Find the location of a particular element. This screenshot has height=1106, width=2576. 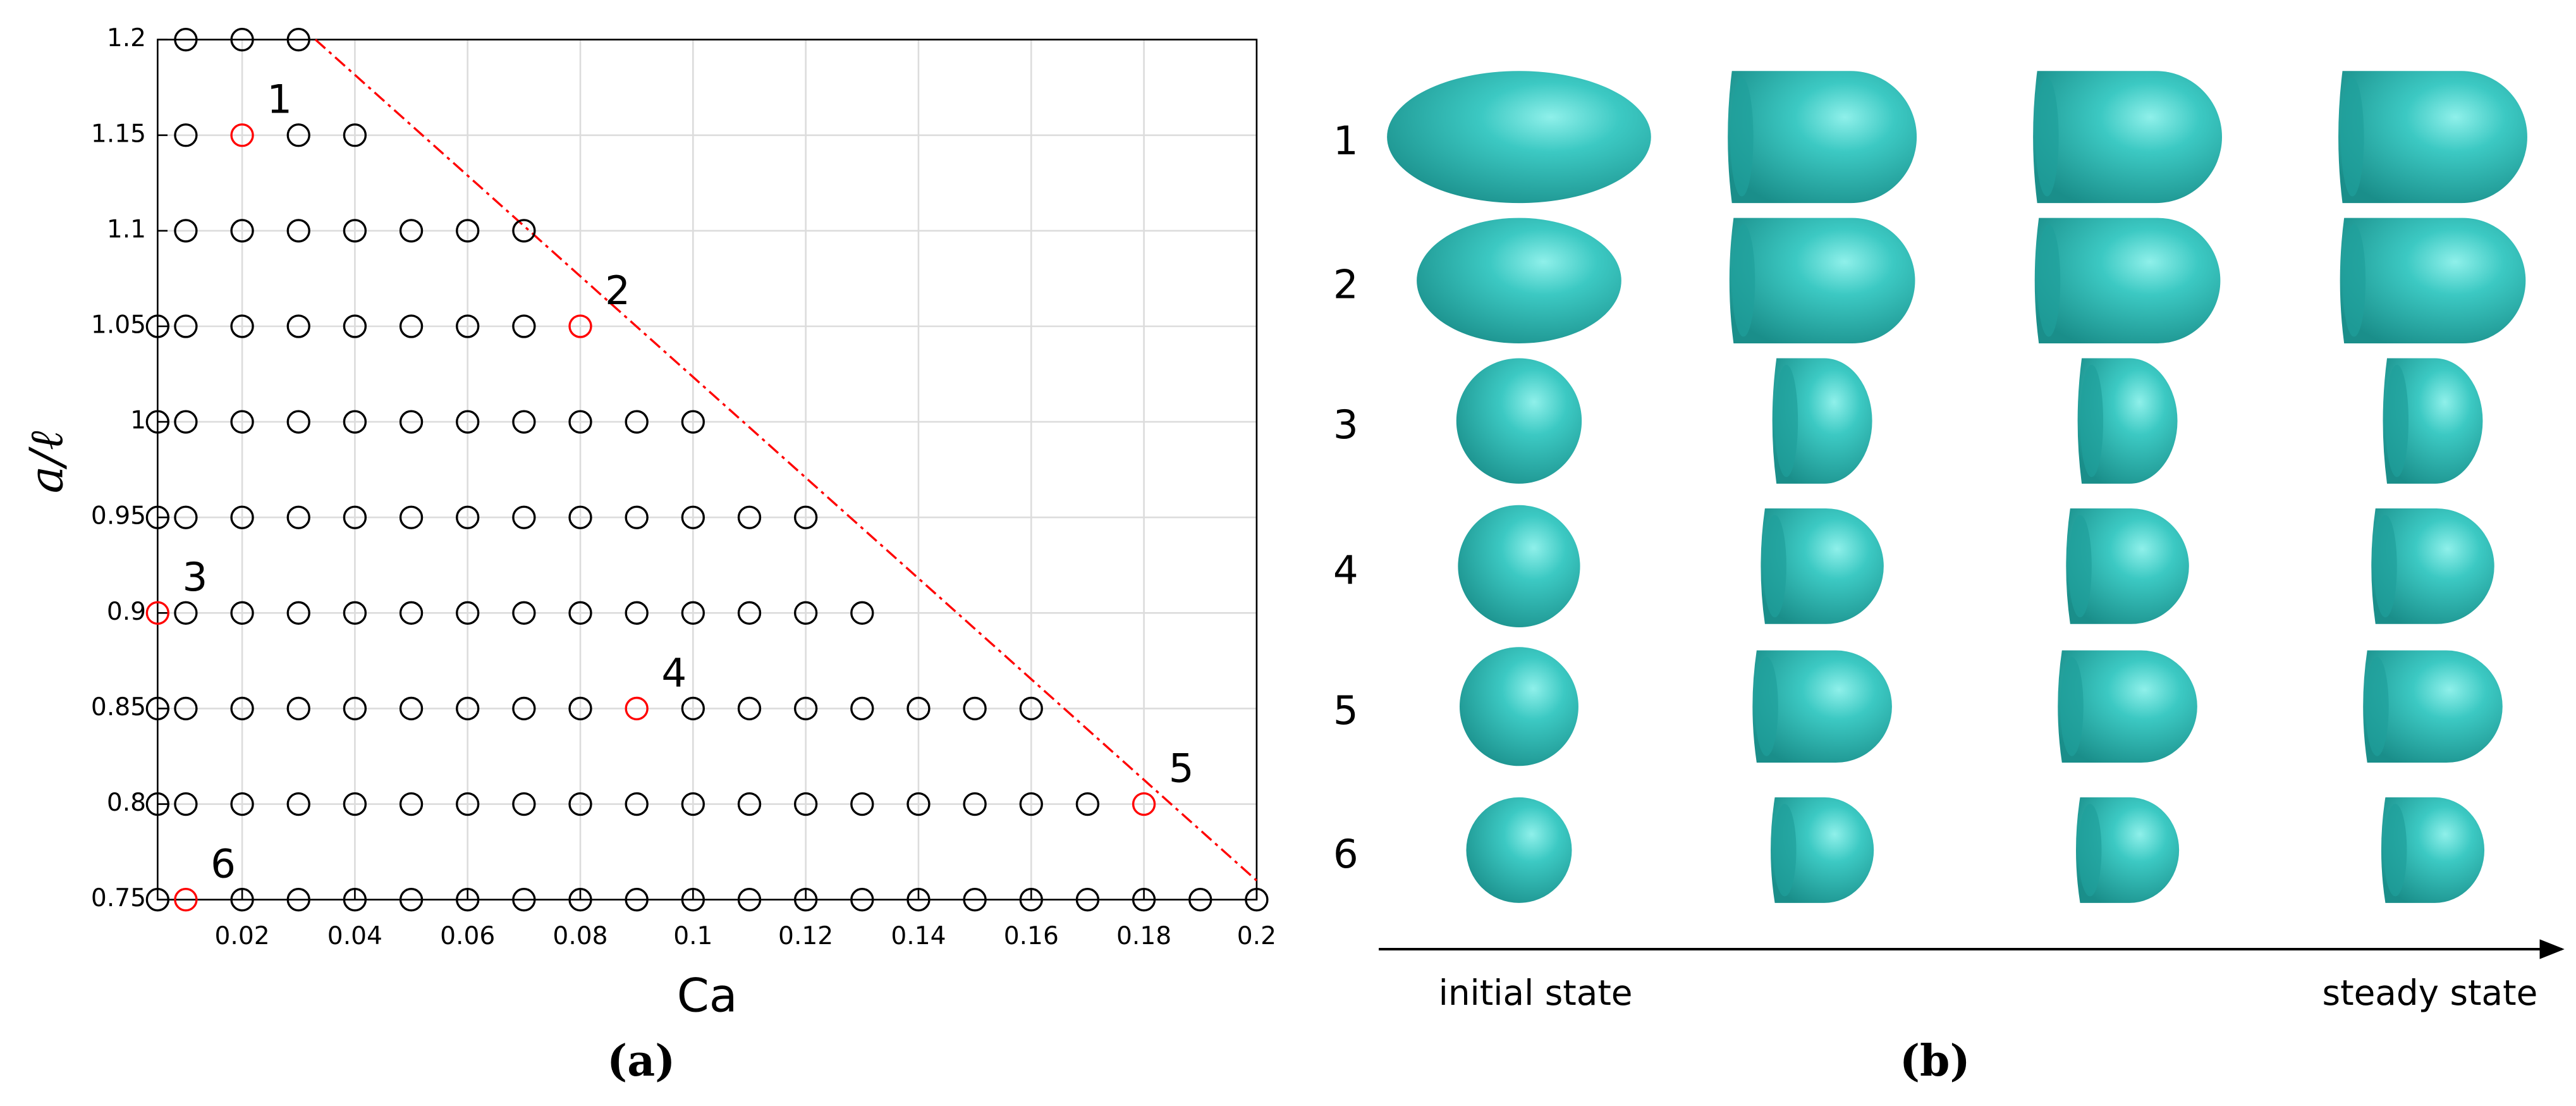

row-label: 3 is located at coordinates (1345, 425).